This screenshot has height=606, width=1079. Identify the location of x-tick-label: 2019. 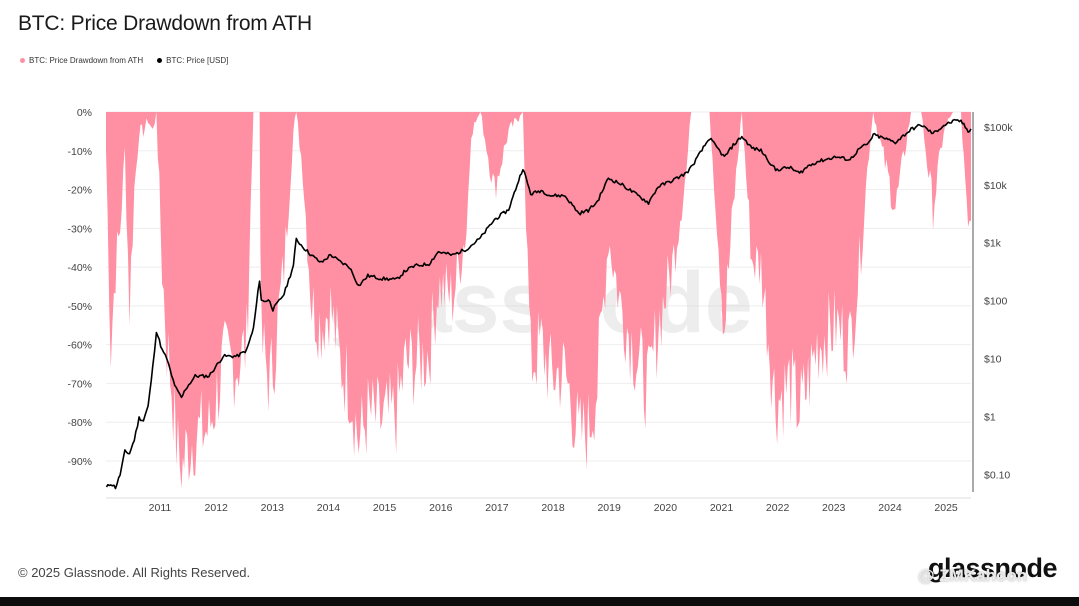
(609, 508).